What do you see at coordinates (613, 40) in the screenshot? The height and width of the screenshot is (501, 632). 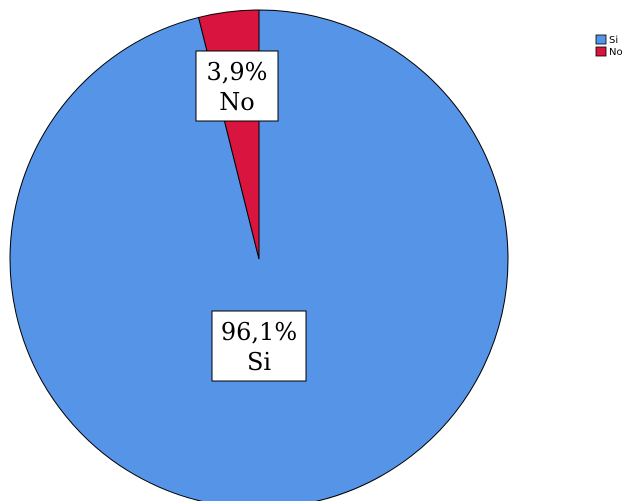 I see `legend-label: Si` at bounding box center [613, 40].